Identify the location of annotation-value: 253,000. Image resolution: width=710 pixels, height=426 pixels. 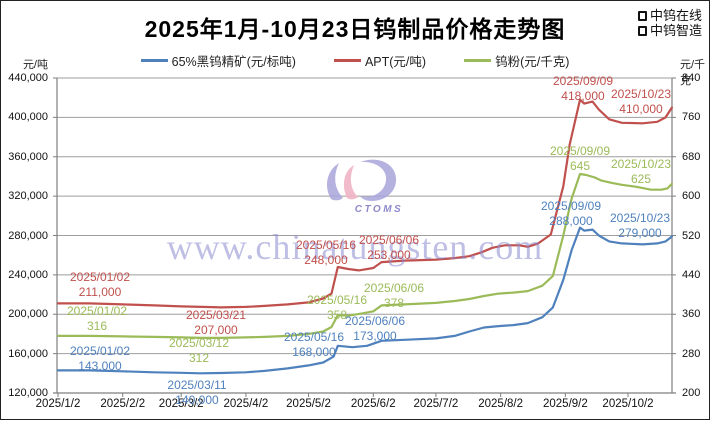
(389, 255).